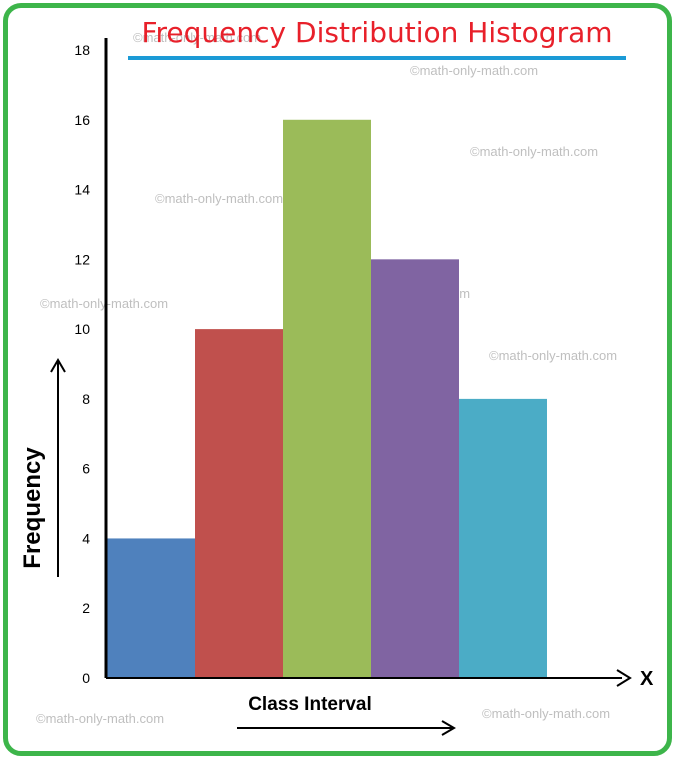 This screenshot has width=677, height=758. I want to click on x-label-arrowhead, so click(448, 728).